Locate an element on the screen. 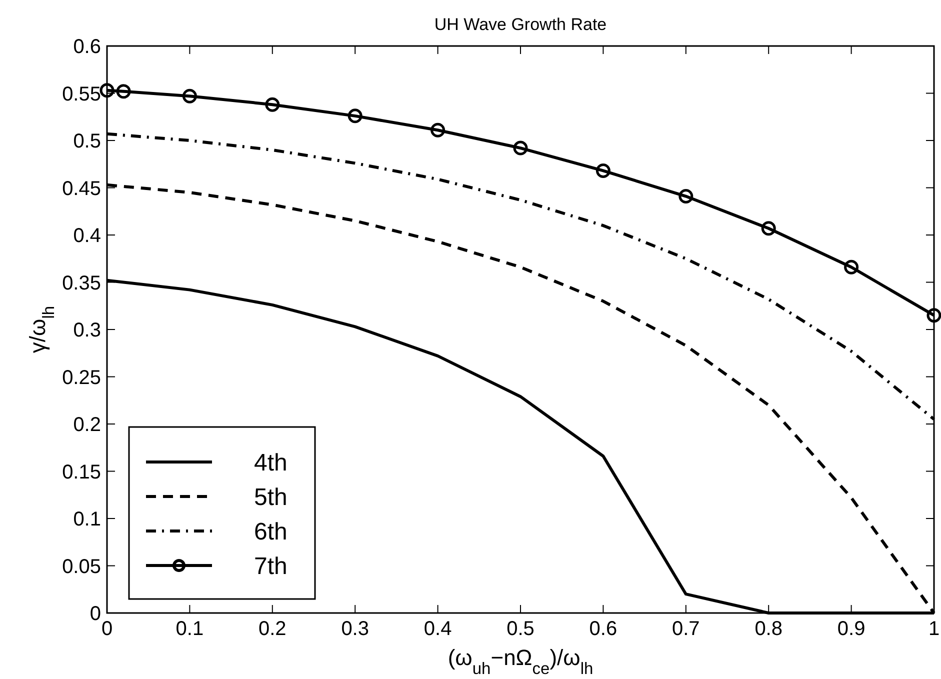 Image resolution: width=941 pixels, height=679 pixels. x-tick-label: 0.2 is located at coordinates (272, 629).